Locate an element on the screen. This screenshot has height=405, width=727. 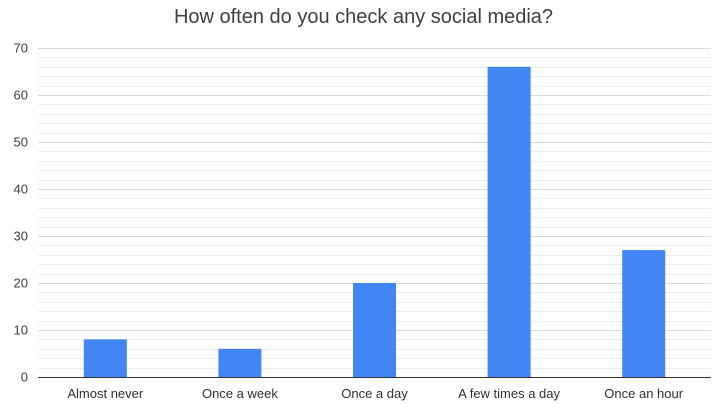
y-tick-label: 40 is located at coordinates (21, 189).